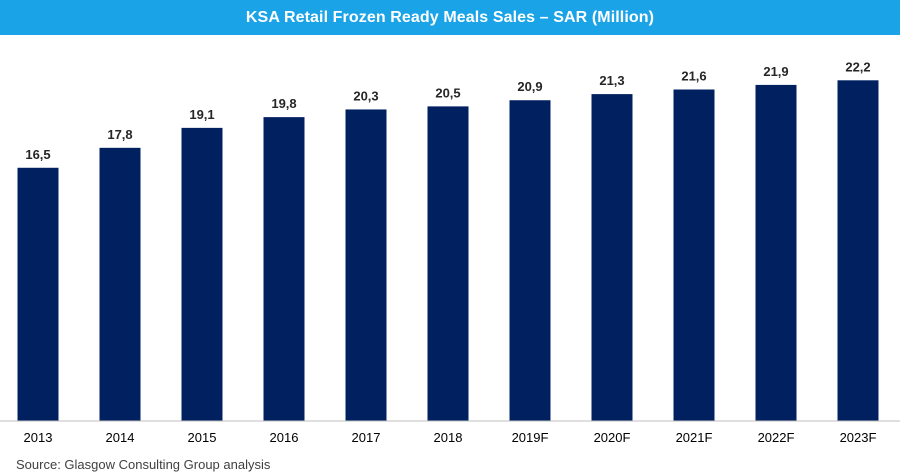 The height and width of the screenshot is (476, 900). What do you see at coordinates (284, 269) in the screenshot?
I see `bar-2016` at bounding box center [284, 269].